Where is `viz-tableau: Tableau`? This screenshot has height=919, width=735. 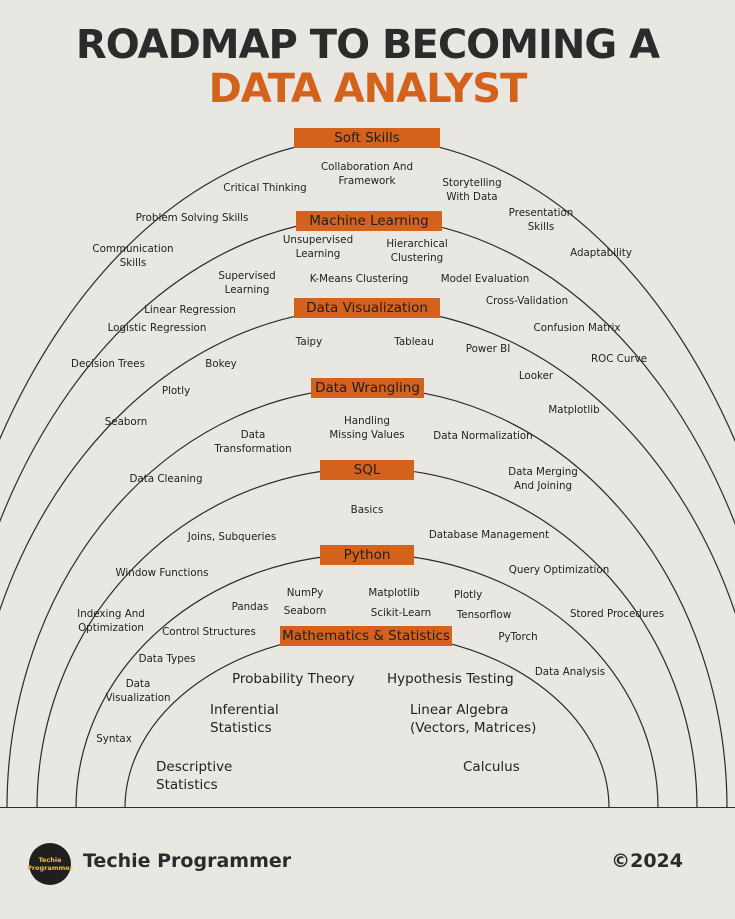 viz-tableau: Tableau is located at coordinates (414, 342).